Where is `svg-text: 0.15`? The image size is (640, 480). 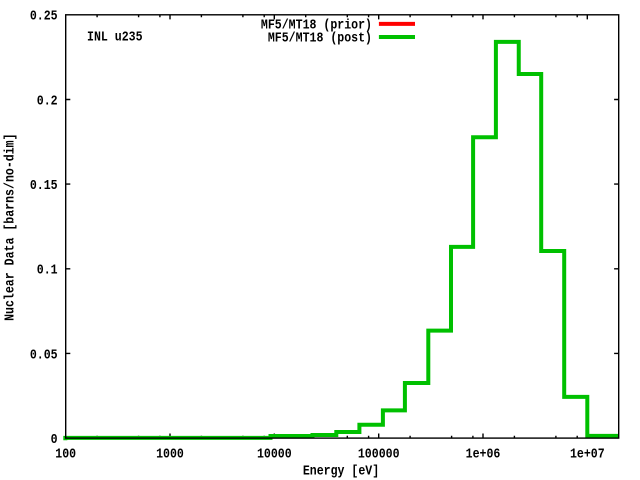
svg-text: 0.15 is located at coordinates (44, 186).